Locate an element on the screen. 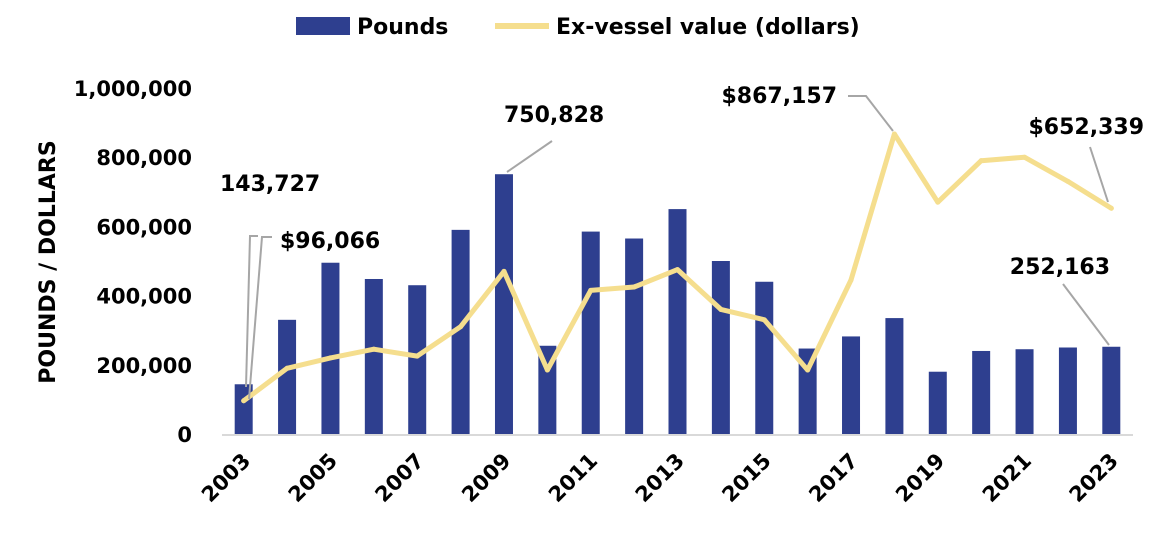 The height and width of the screenshot is (554, 1168). bar-pounds-2018 is located at coordinates (894, 376).